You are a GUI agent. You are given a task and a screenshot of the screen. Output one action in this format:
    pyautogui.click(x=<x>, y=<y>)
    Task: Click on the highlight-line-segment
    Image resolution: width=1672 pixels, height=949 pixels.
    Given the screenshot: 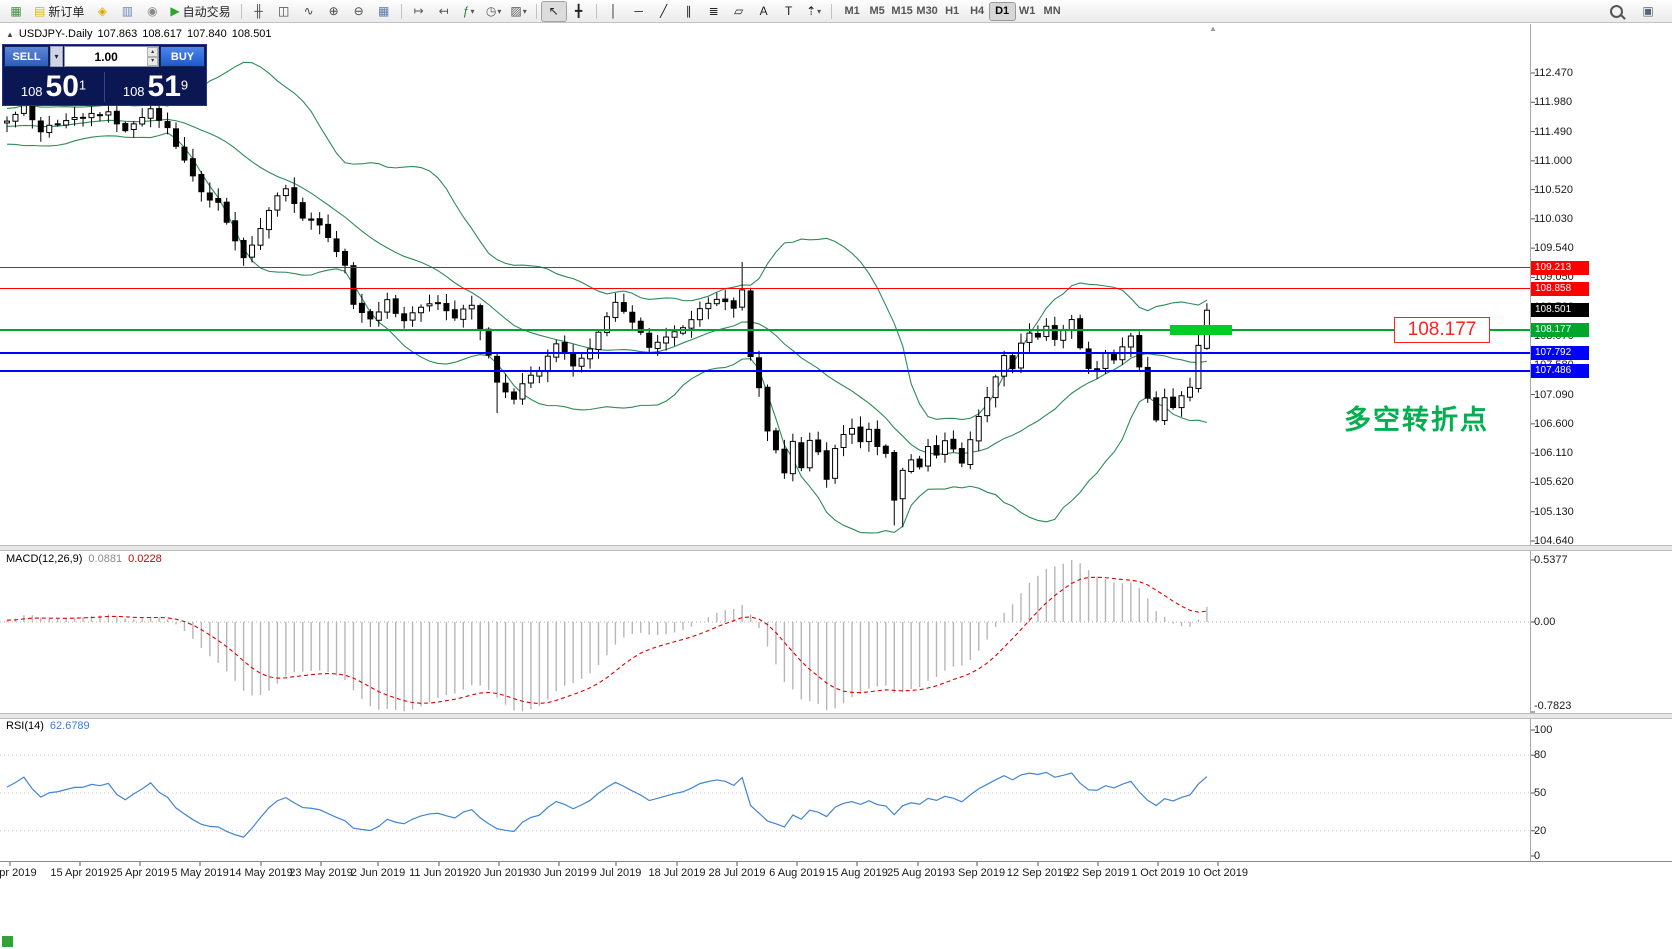 What is the action you would take?
    pyautogui.click(x=1201, y=329)
    